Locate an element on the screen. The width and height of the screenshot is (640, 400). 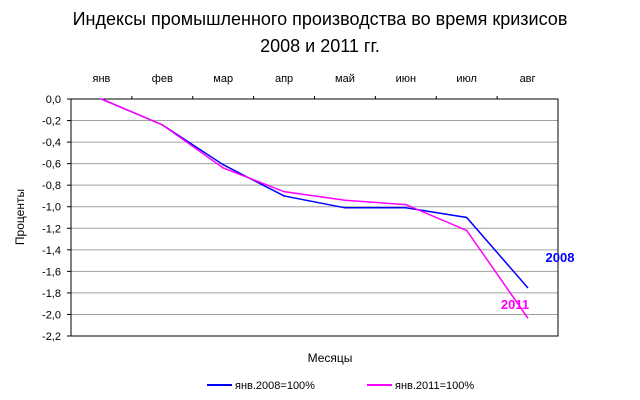
y-tick-label: -2,2 is located at coordinates (51, 337).